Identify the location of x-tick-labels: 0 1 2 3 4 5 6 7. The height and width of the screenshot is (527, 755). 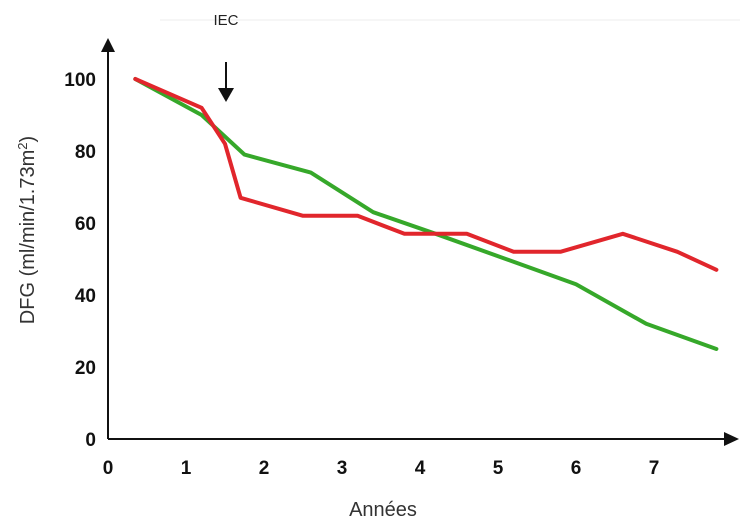
(381, 468).